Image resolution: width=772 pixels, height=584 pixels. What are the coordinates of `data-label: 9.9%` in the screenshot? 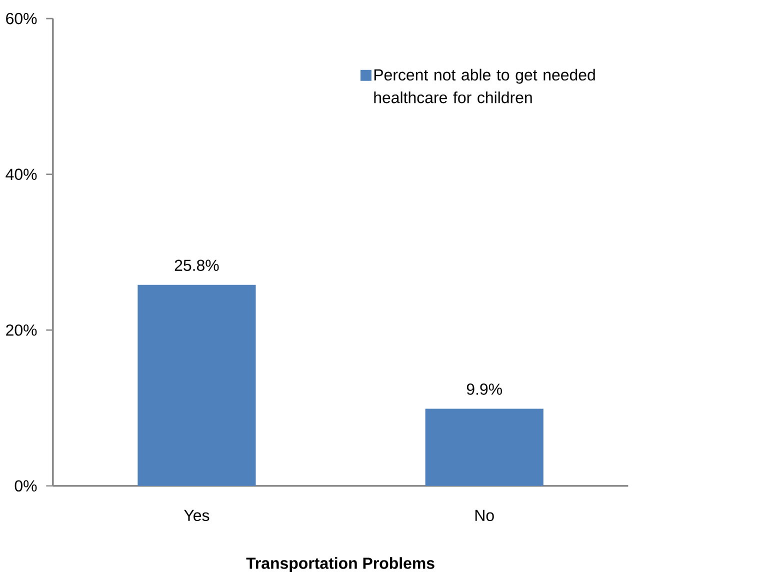 It's located at (484, 389).